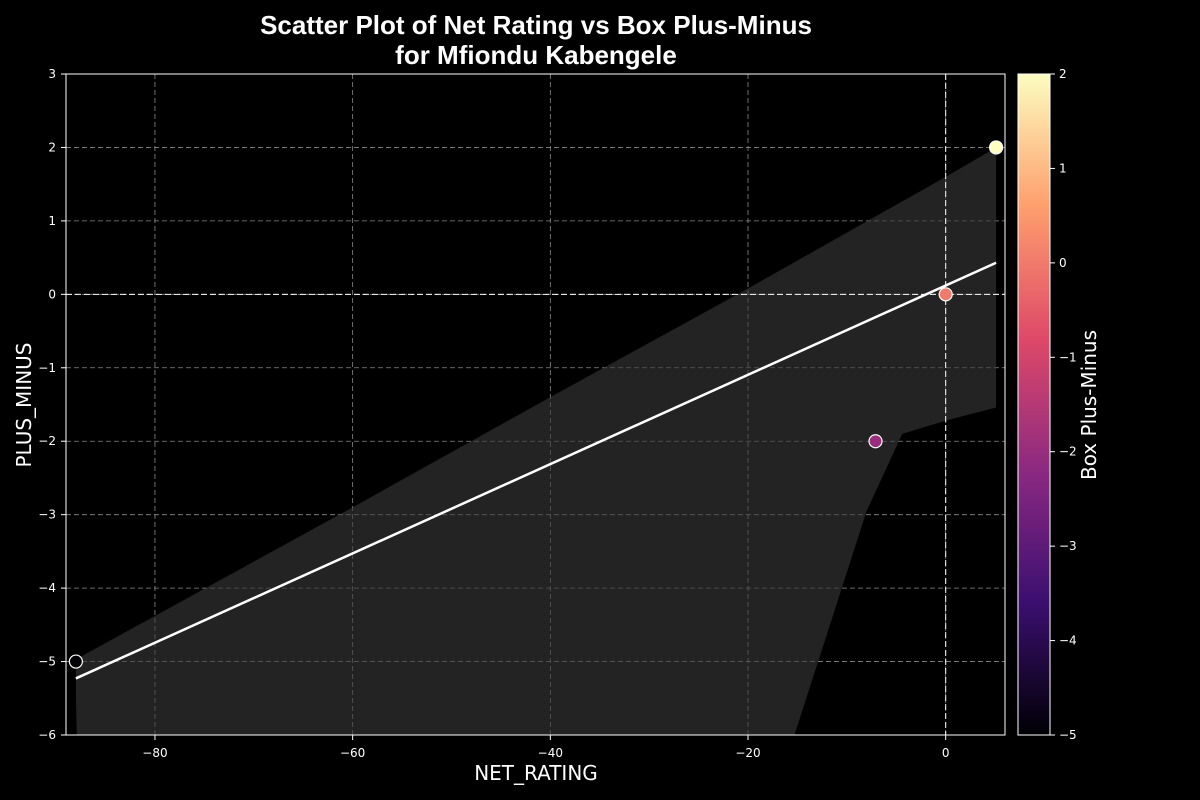 This screenshot has height=800, width=1200. Describe the element at coordinates (24, 405) in the screenshot. I see `y-axis-label: PLUS_MINUS` at that location.